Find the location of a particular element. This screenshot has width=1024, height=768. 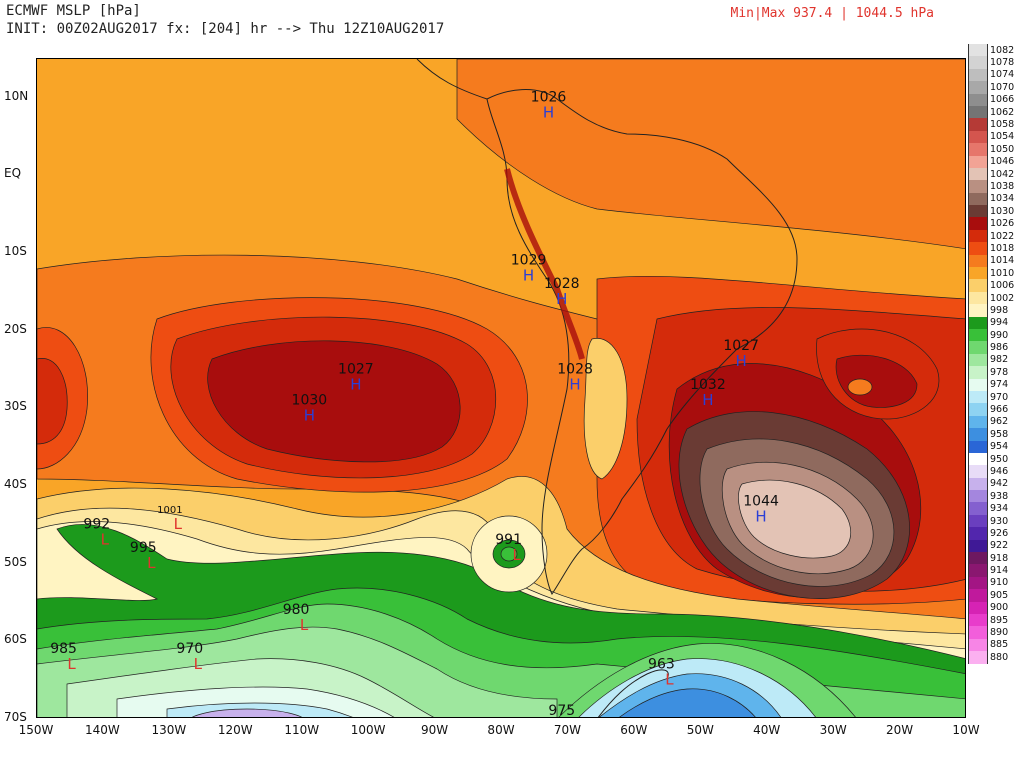

pressure-value-label: 980 is located at coordinates (296, 610).